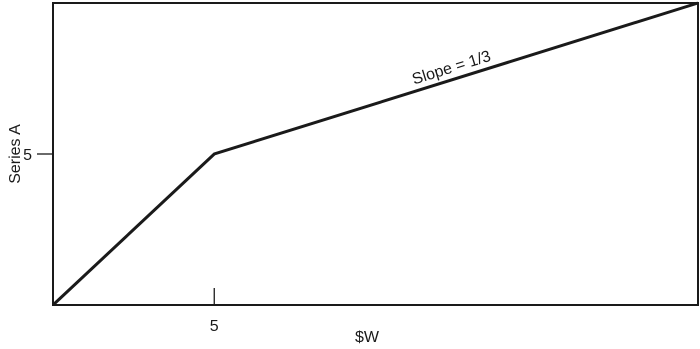 This screenshot has height=349, width=700. Describe the element at coordinates (214, 326) in the screenshot. I see `x-tick-label: 5` at that location.